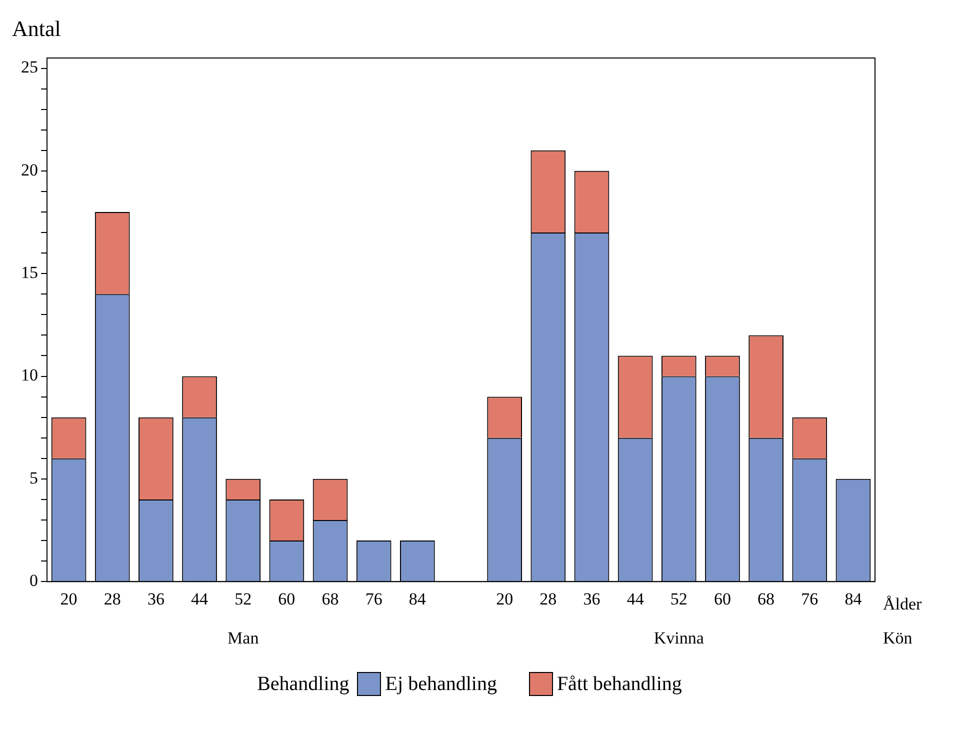 This screenshot has height=729, width=963. What do you see at coordinates (441, 684) in the screenshot?
I see `legend-label: Ej behandling` at bounding box center [441, 684].